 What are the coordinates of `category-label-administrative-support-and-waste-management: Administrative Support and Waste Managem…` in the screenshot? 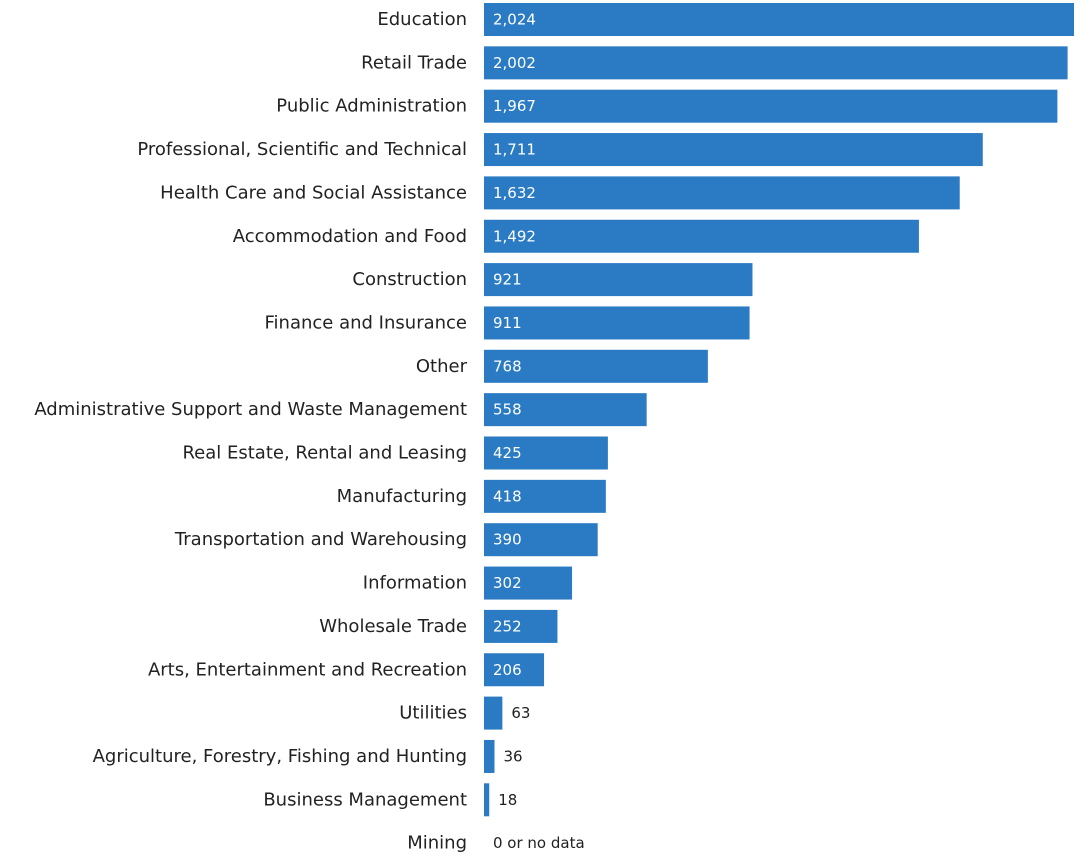 It's located at (250, 409).